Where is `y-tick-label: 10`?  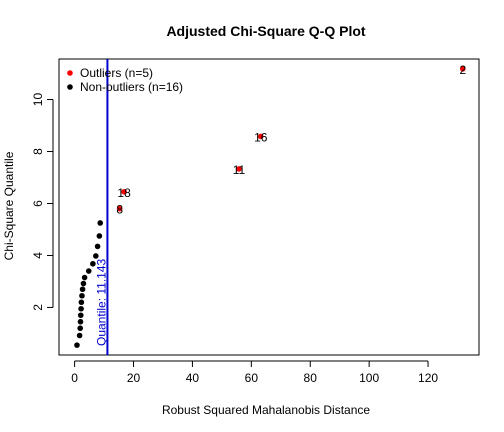
y-tick-label: 10 is located at coordinates (38, 100).